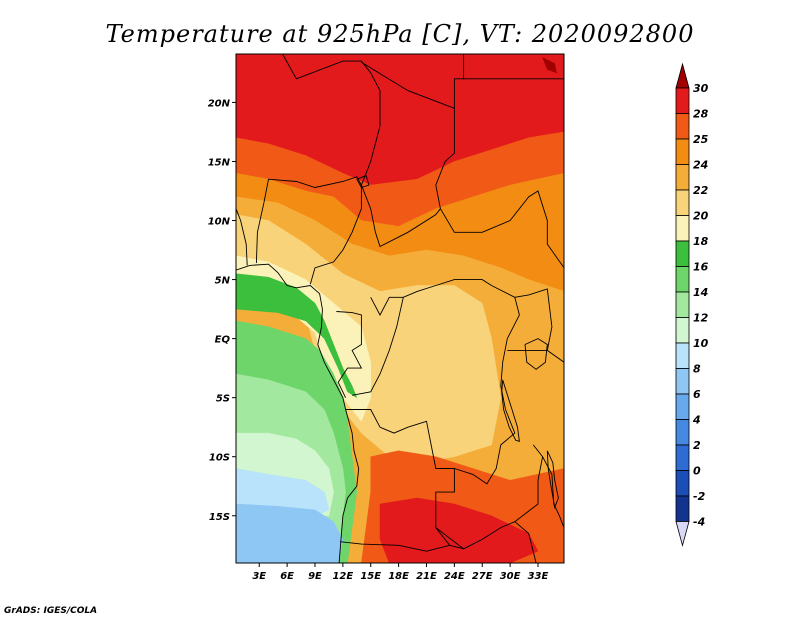 This screenshot has height=622, width=800. I want to click on y-tick-label: 15S, so click(219, 517).